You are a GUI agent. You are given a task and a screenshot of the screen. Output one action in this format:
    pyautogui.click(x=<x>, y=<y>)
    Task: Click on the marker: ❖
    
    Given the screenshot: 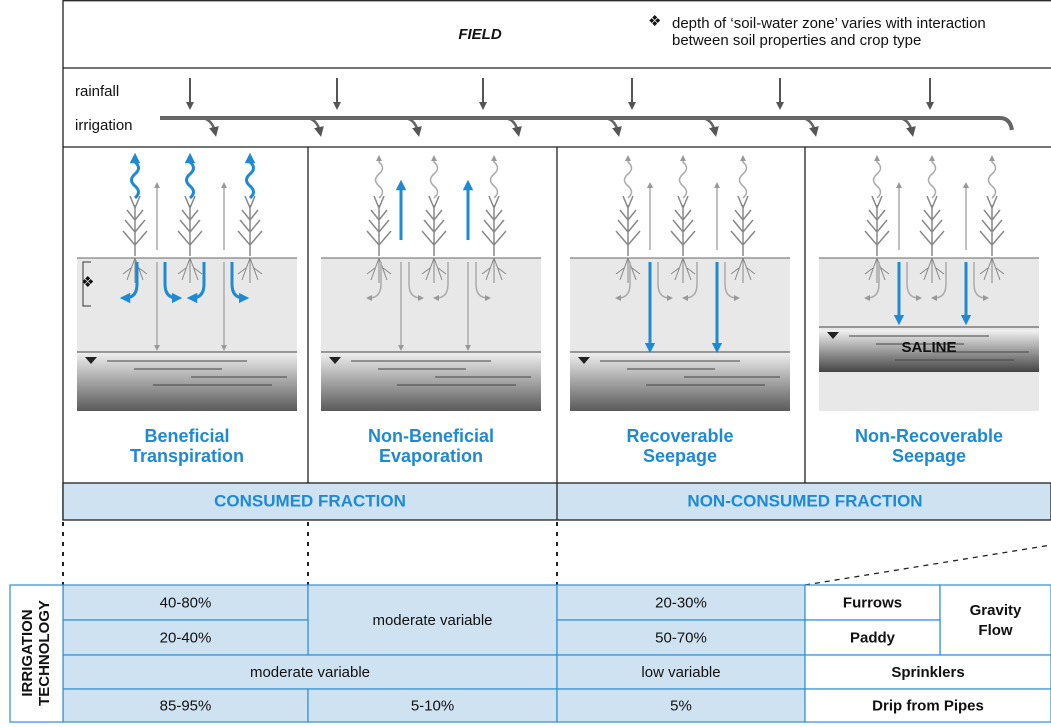 What is the action you would take?
    pyautogui.click(x=87, y=282)
    